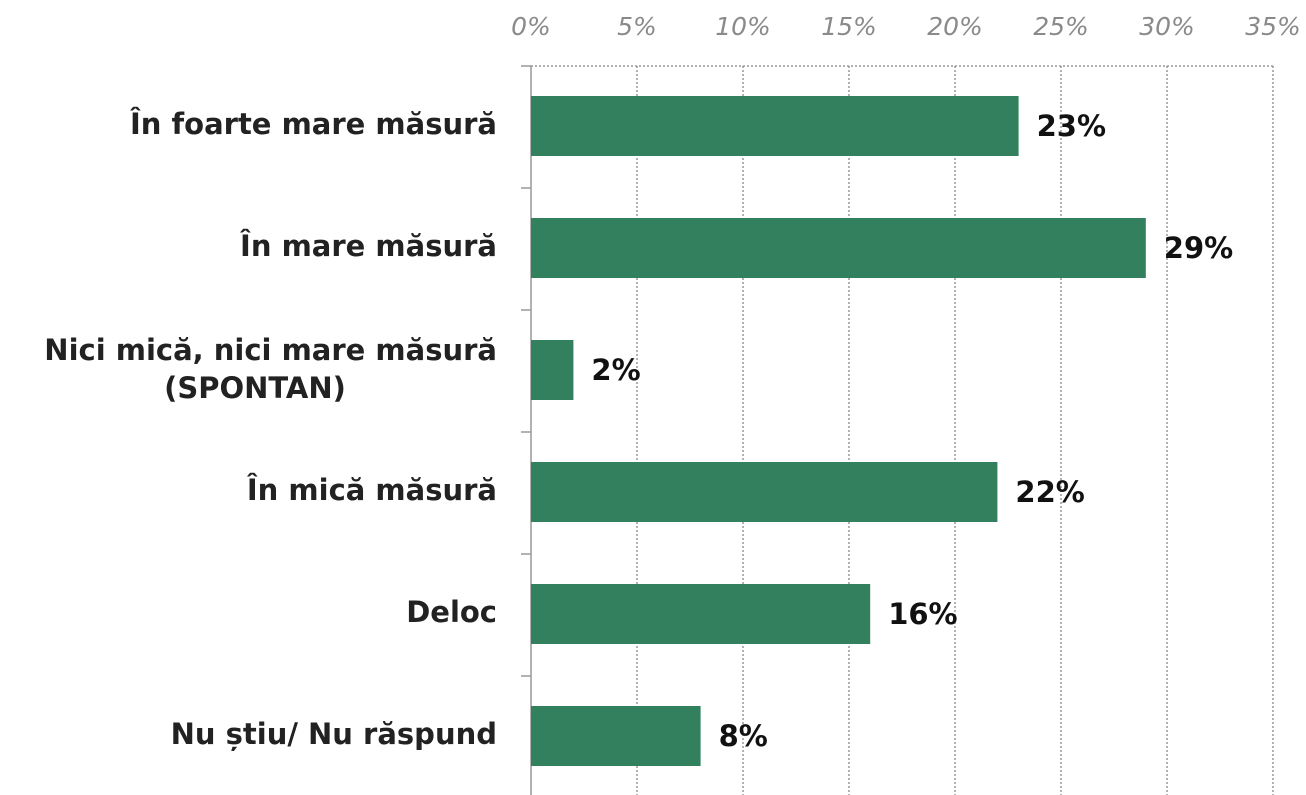  What do you see at coordinates (849, 26) in the screenshot?
I see `x-tick-label: 15%` at bounding box center [849, 26].